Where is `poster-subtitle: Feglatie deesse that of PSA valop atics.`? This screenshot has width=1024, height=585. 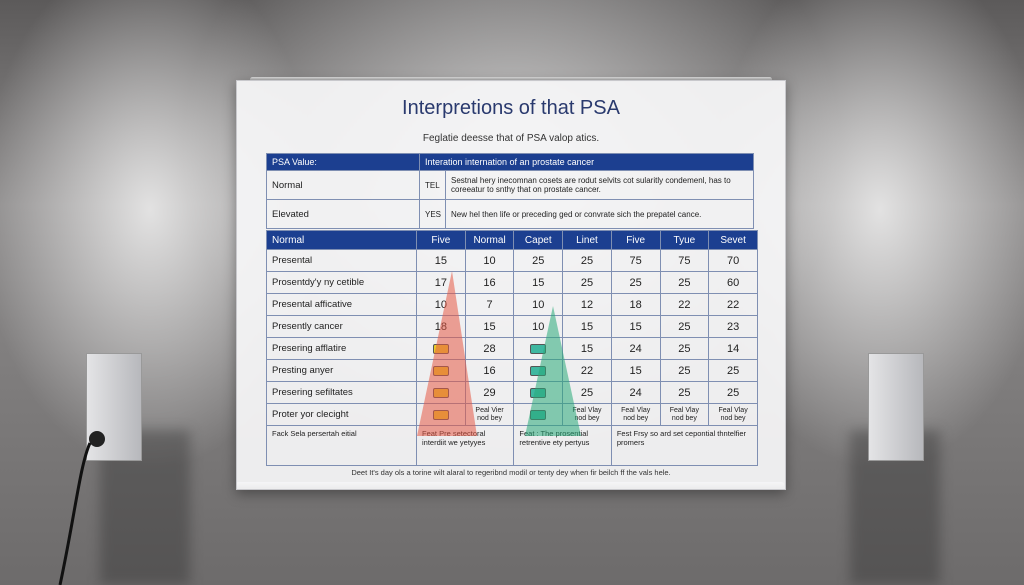 poster-subtitle: Feglatie deesse that of PSA valop atics. is located at coordinates (511, 138).